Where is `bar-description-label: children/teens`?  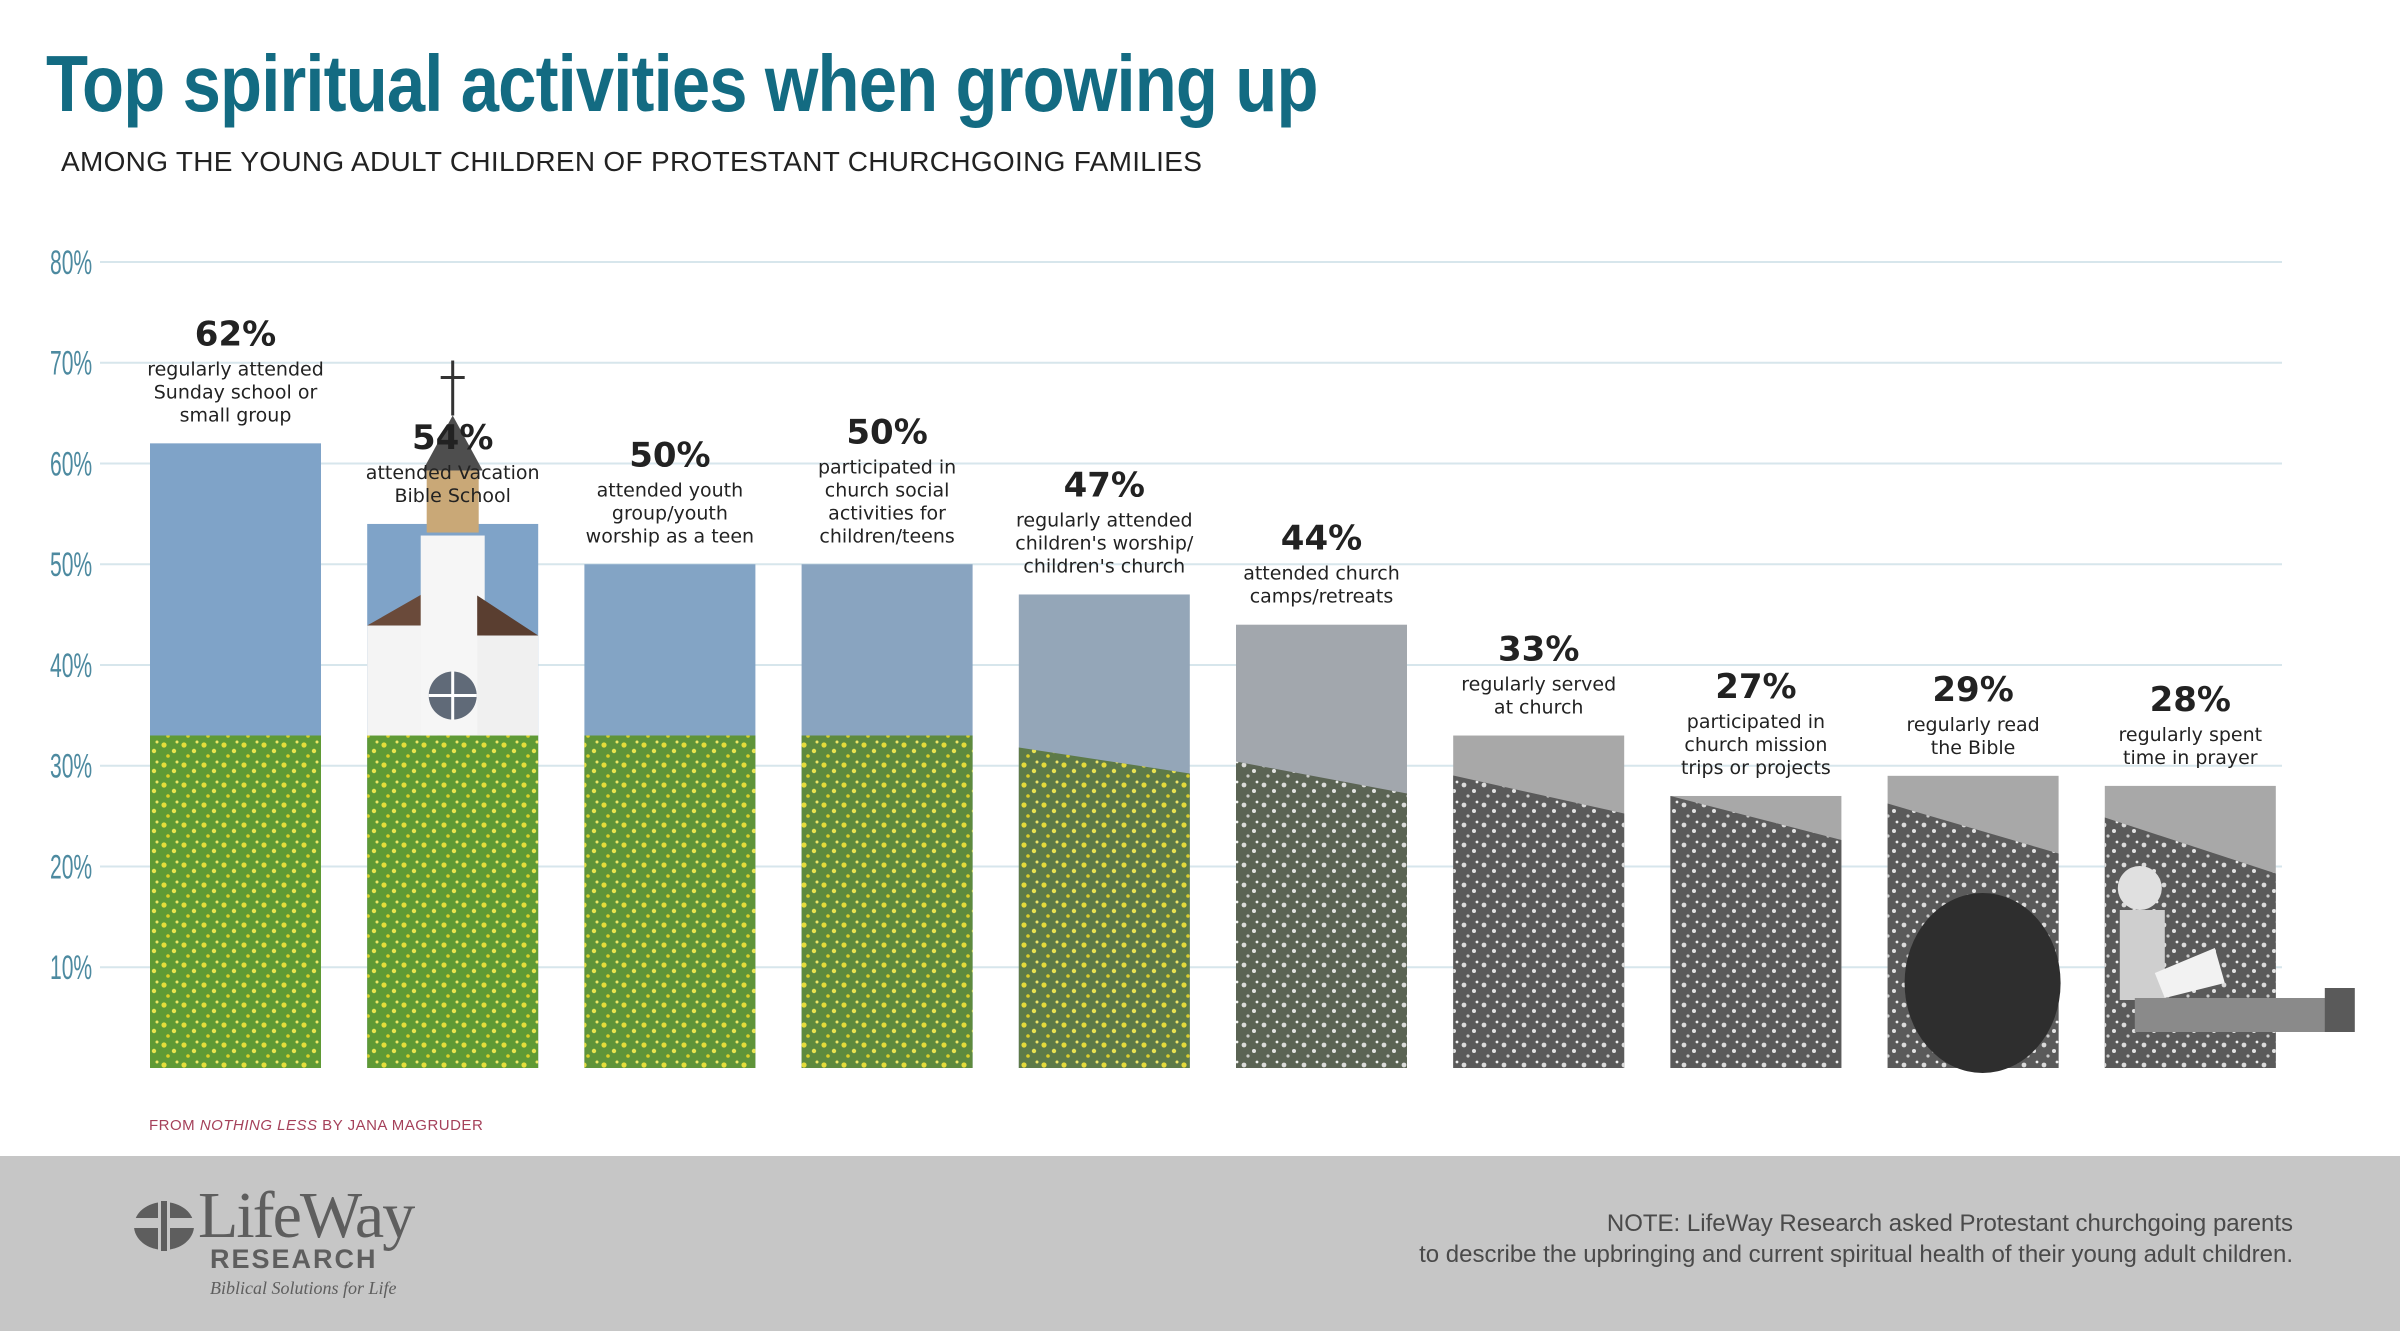 bar-description-label: children/teens is located at coordinates (886, 536).